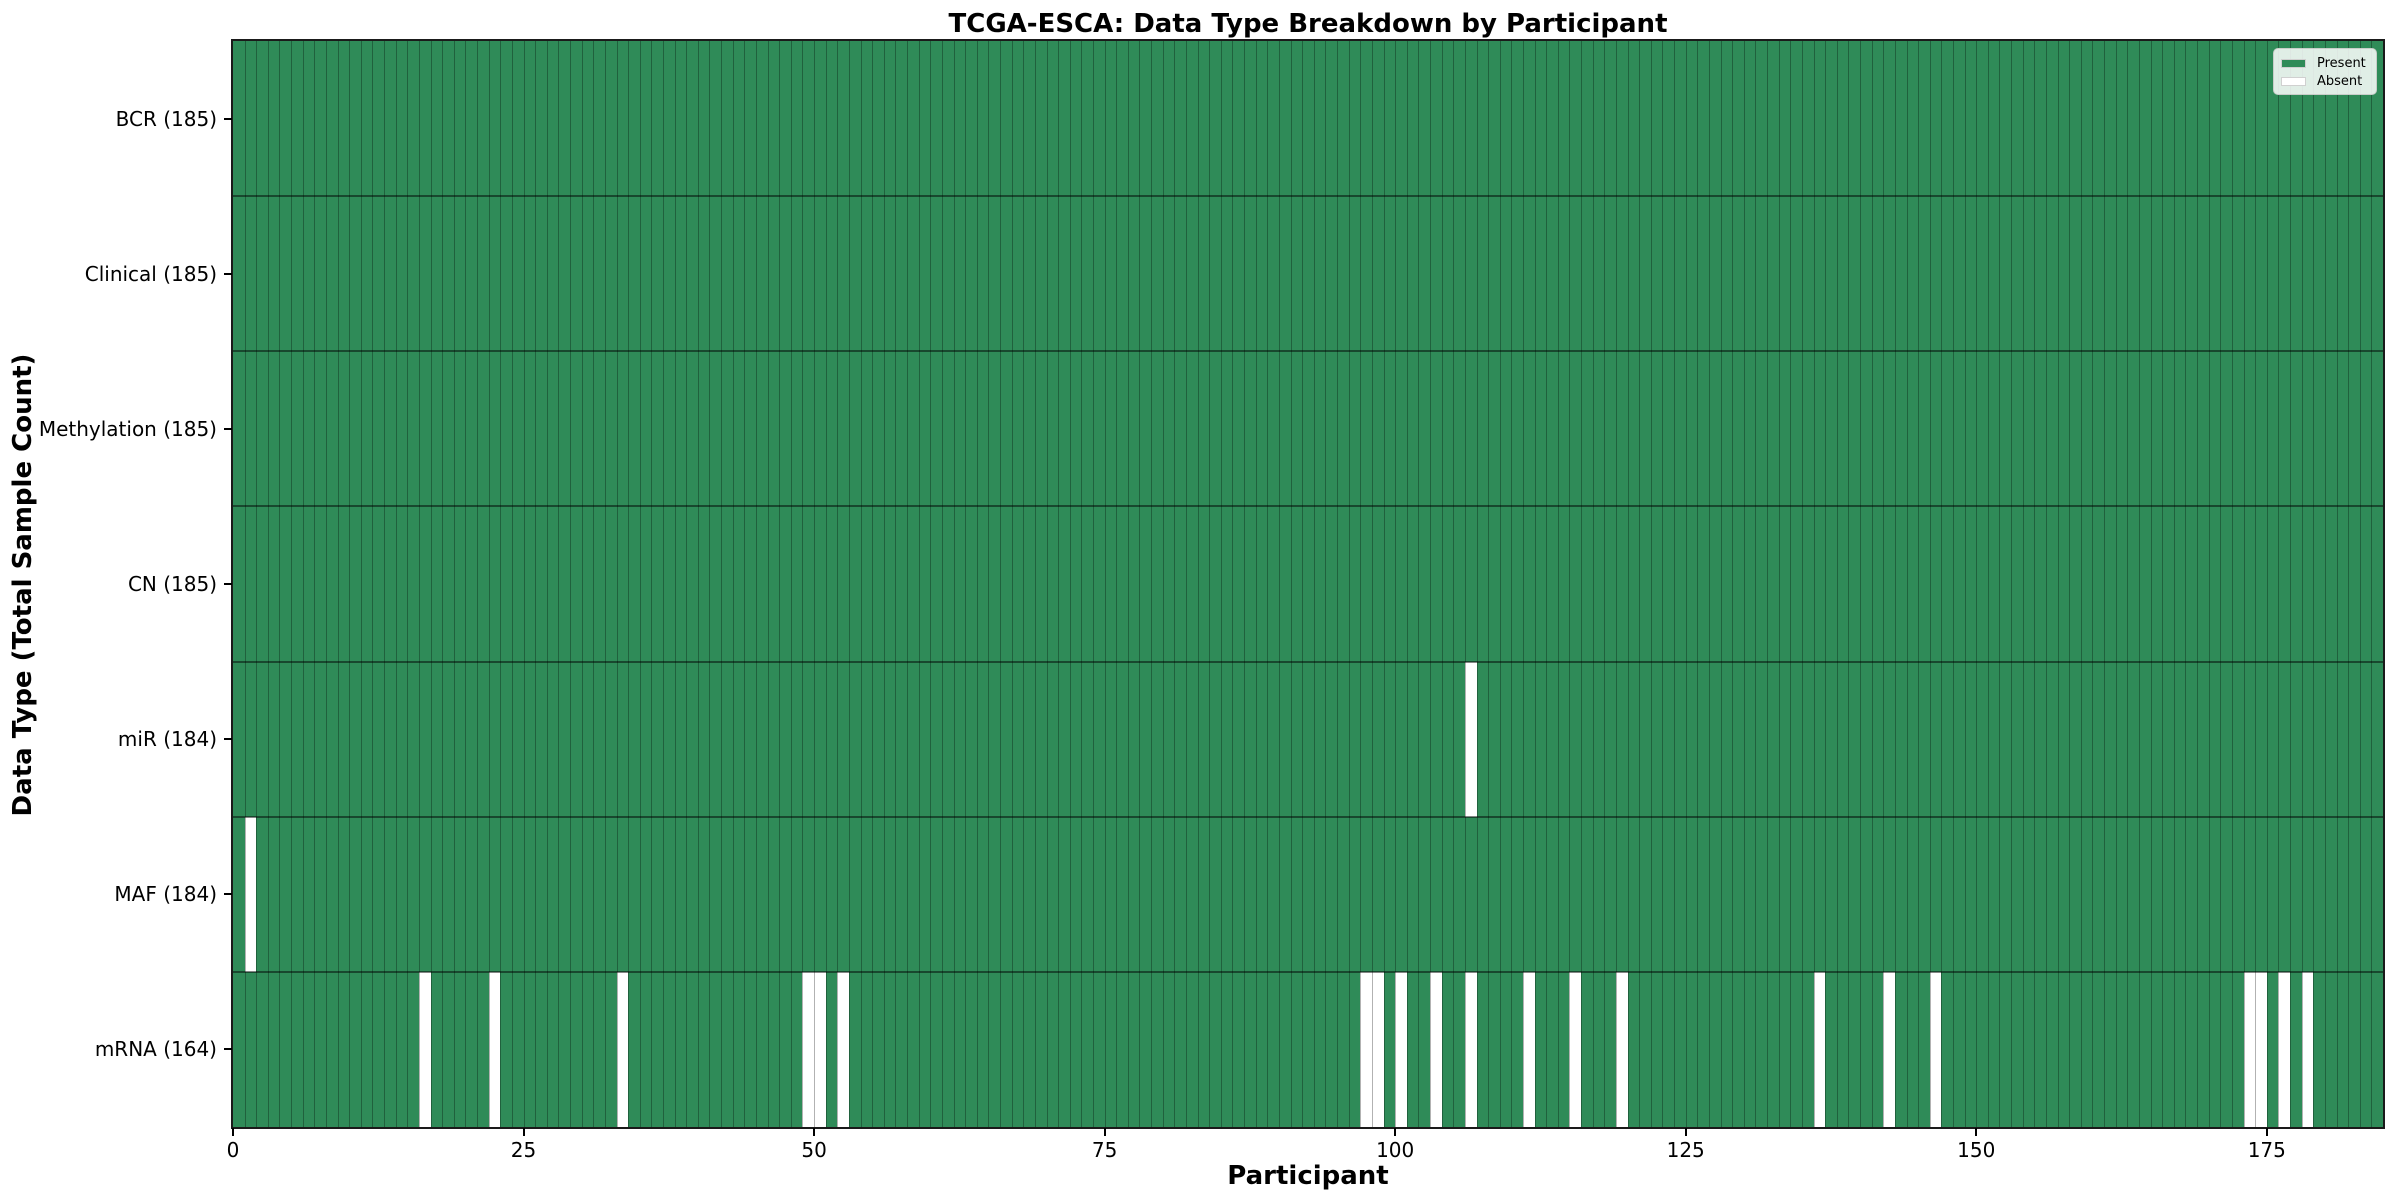  What do you see at coordinates (1976, 1150) in the screenshot?
I see `xtick-label-150: 150` at bounding box center [1976, 1150].